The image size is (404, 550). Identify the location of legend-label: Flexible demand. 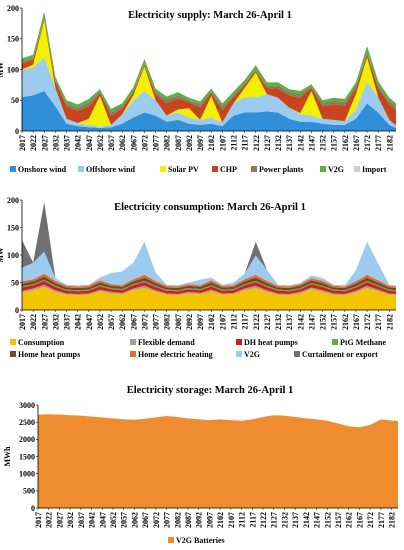
(166, 342).